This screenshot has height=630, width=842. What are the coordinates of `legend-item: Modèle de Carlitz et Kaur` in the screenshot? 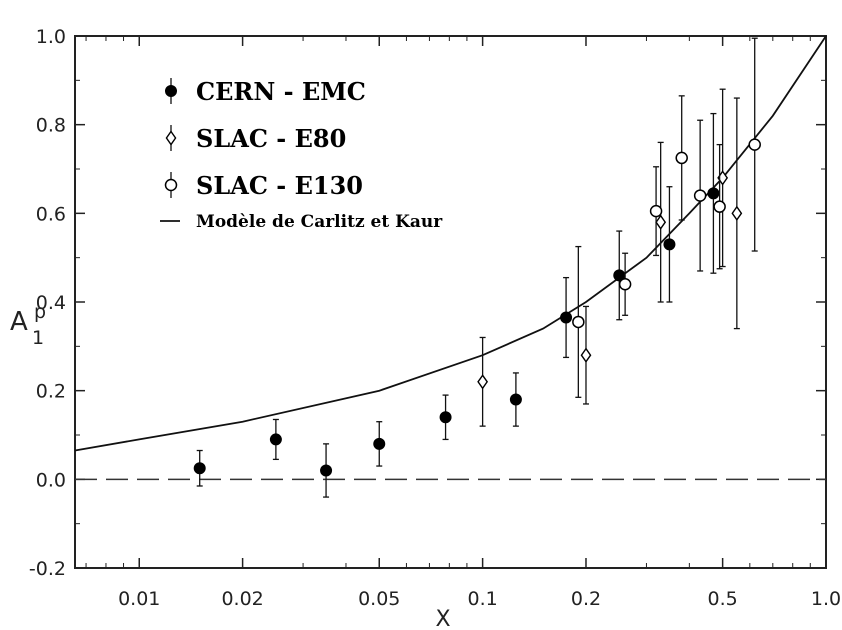 It's located at (301, 222).